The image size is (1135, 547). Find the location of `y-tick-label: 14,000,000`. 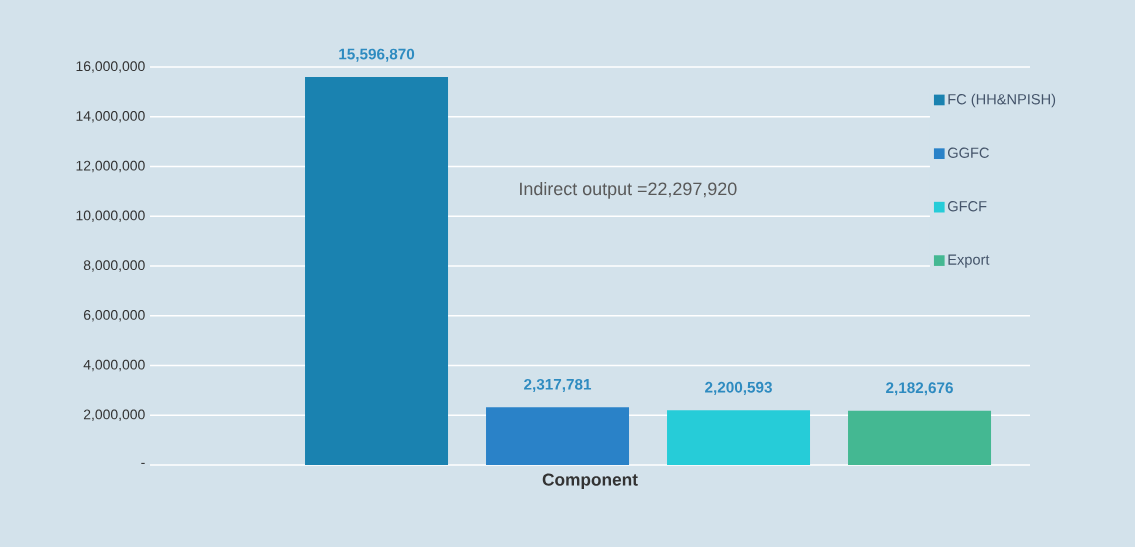

y-tick-label: 14,000,000 is located at coordinates (110, 116).